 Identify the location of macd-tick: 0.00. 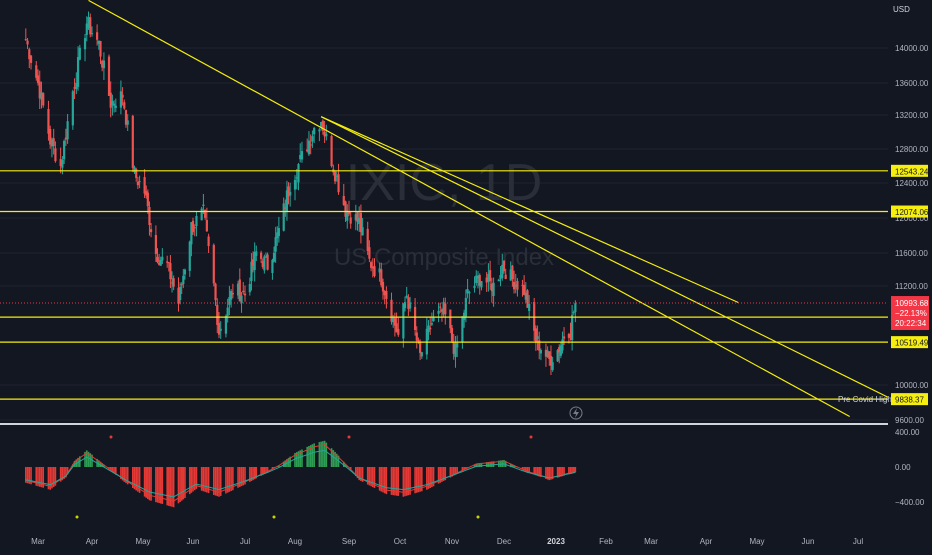
(903, 467).